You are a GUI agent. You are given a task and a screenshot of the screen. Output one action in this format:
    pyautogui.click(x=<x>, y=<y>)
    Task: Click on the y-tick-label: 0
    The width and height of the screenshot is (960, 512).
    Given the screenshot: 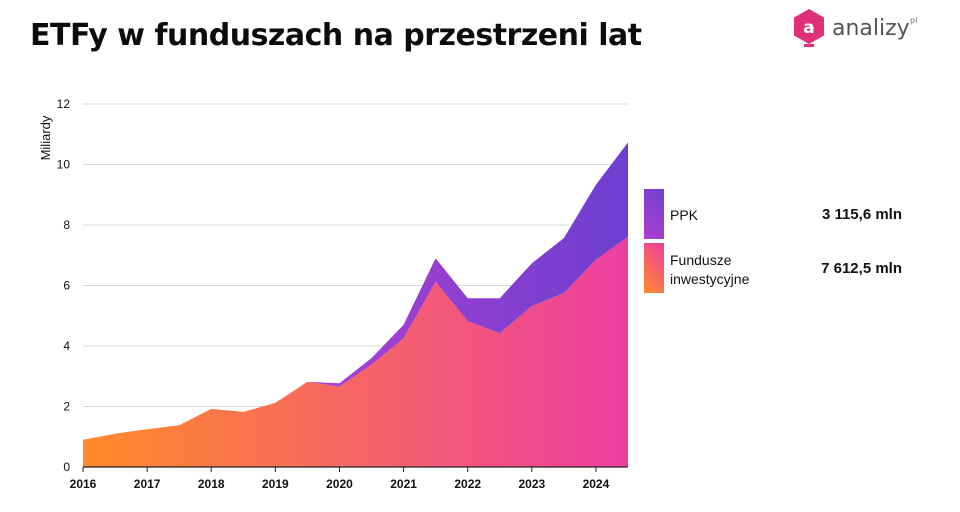 What is the action you would take?
    pyautogui.click(x=66, y=467)
    